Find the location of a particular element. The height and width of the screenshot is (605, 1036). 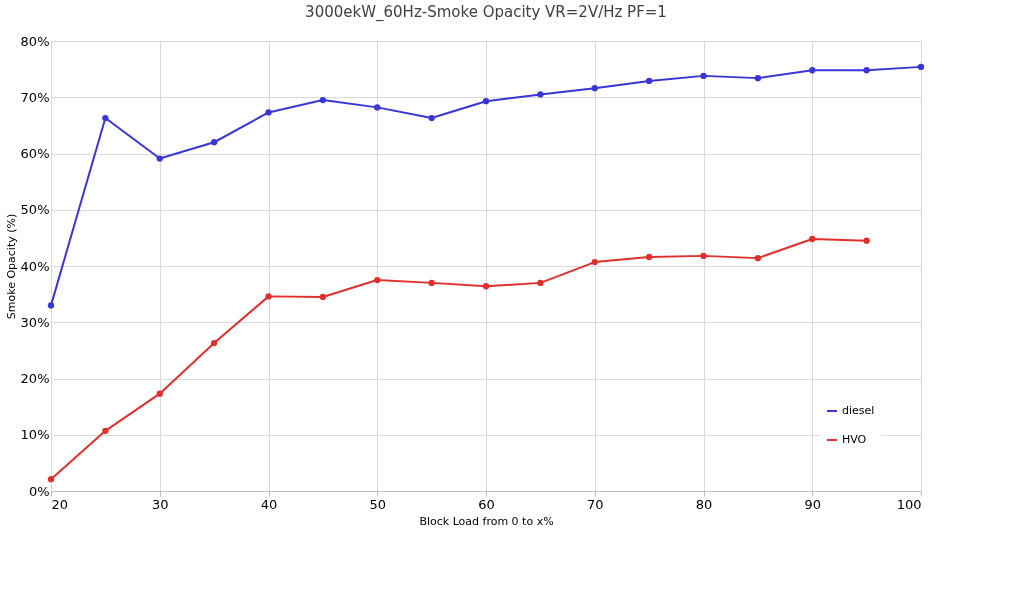

x-axis-title: Block Load from 0 to x% is located at coordinates (486, 521).